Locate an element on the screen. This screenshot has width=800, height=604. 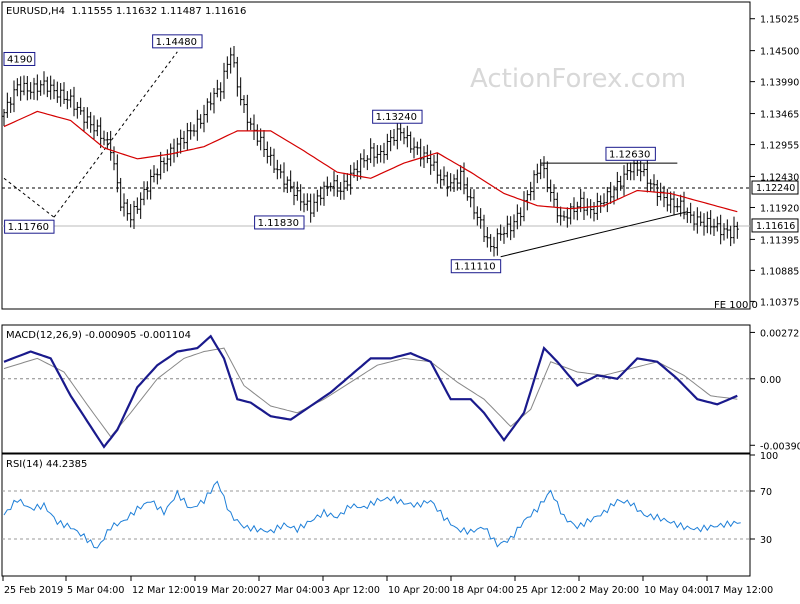
x-axis-label: 10 Apr 20:00 is located at coordinates (419, 590).